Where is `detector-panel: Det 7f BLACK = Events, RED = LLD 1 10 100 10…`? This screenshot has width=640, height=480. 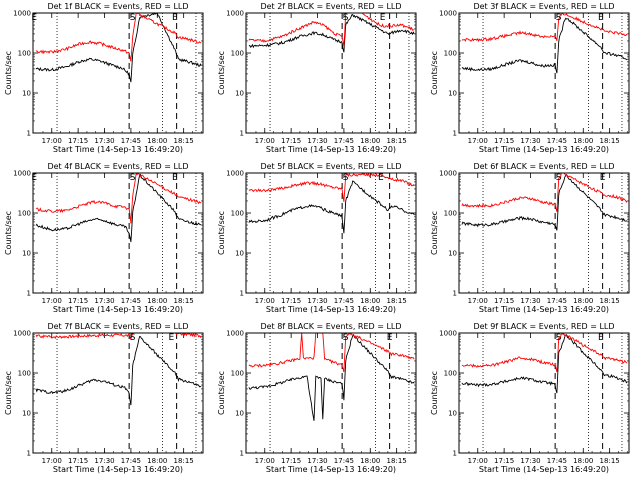
detector-panel: Det 7f BLACK = Events, RED = LLD 1 10 100 10… is located at coordinates (106, 400).